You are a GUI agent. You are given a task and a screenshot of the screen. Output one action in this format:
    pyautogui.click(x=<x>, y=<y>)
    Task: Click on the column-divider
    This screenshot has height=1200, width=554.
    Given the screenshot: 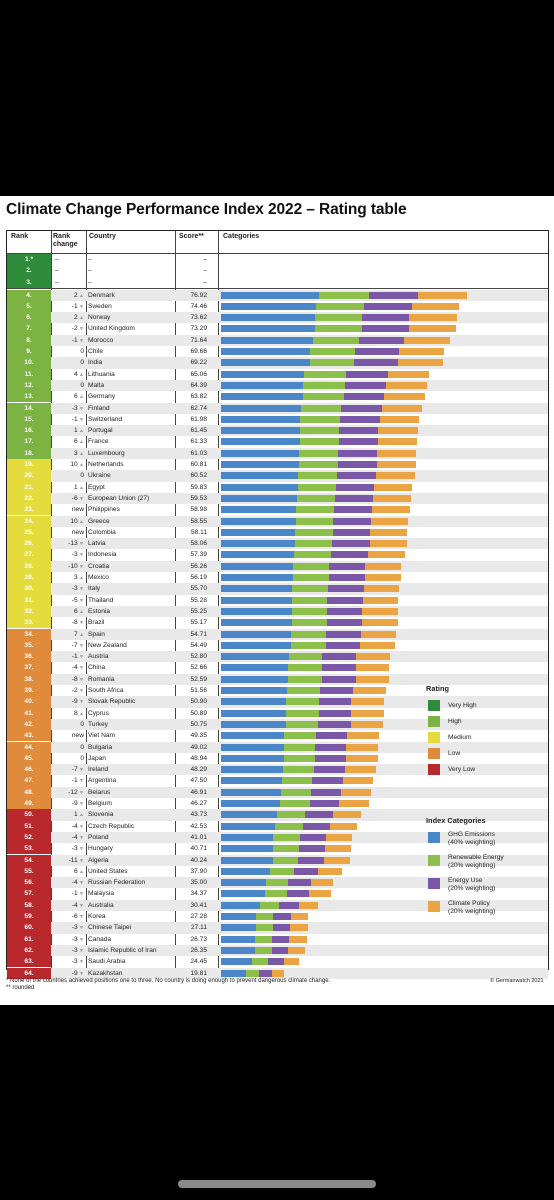 What is the action you would take?
    pyautogui.click(x=86, y=600)
    